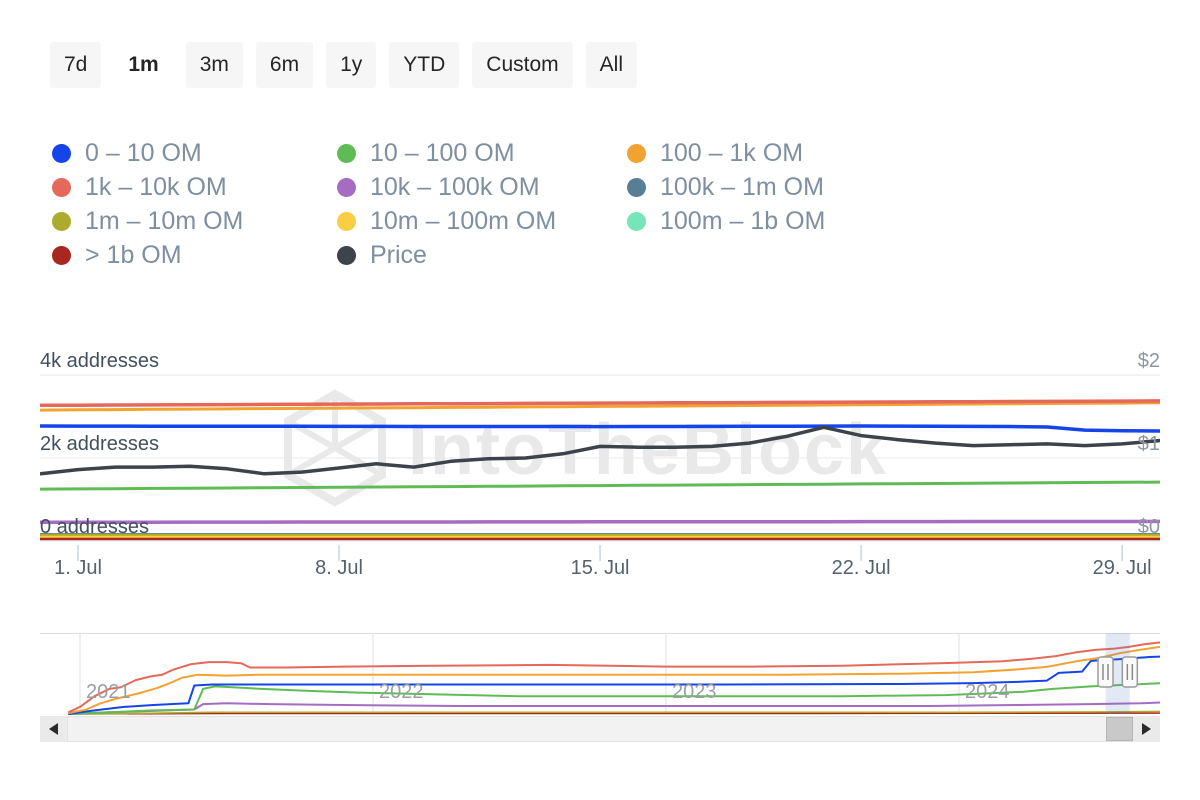  I want to click on range-button-1y: 1y, so click(351, 65).